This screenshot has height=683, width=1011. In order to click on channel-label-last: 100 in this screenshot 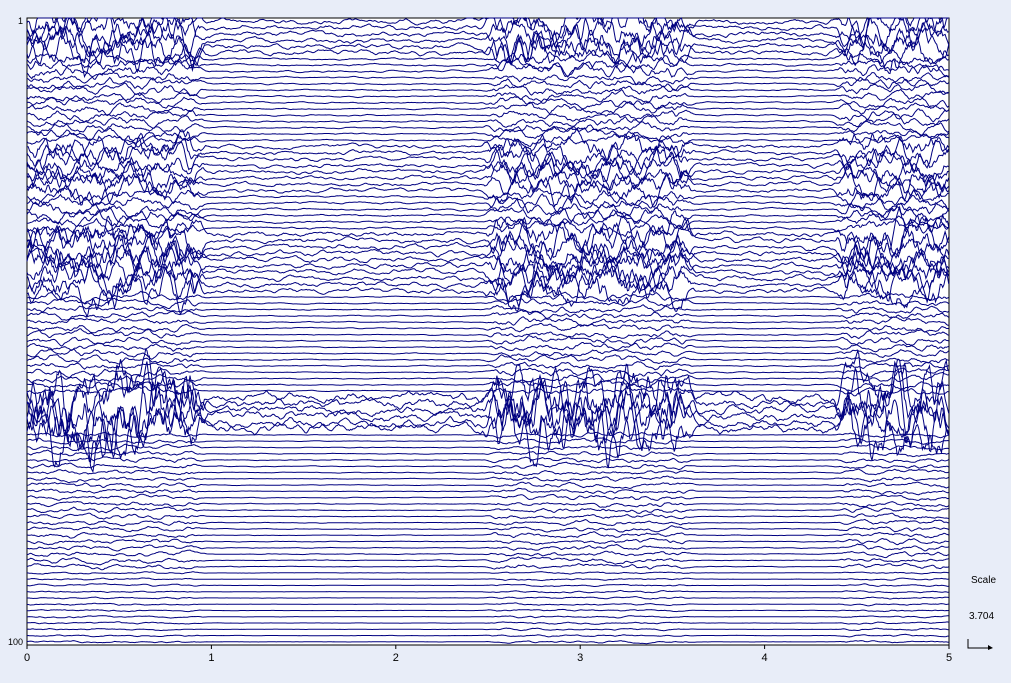, I will do `click(15, 642)`.